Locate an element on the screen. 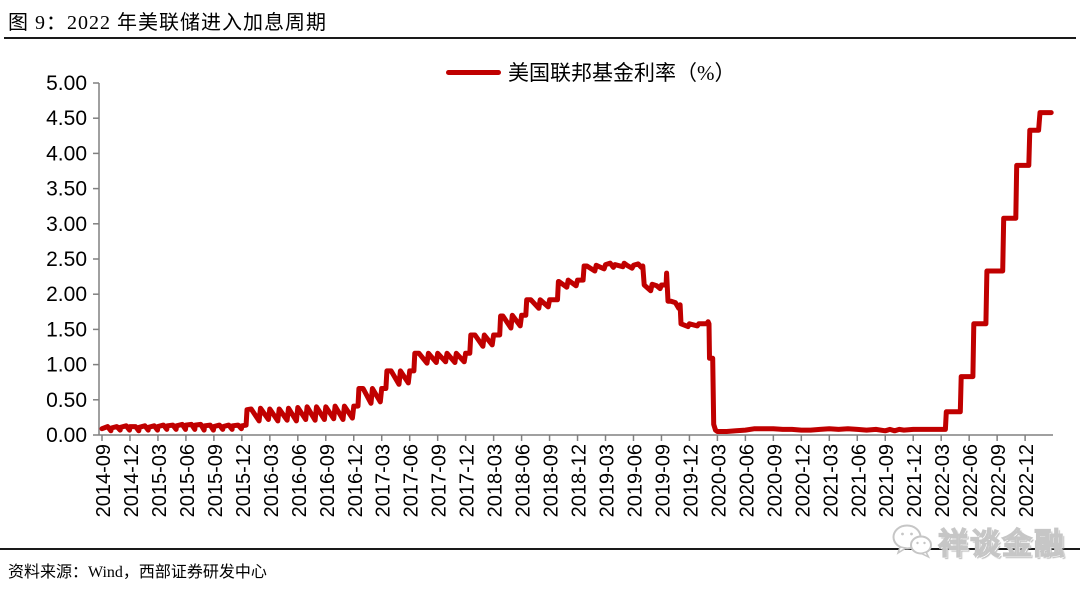  x-tick-label: 2020-03 is located at coordinates (719, 480).